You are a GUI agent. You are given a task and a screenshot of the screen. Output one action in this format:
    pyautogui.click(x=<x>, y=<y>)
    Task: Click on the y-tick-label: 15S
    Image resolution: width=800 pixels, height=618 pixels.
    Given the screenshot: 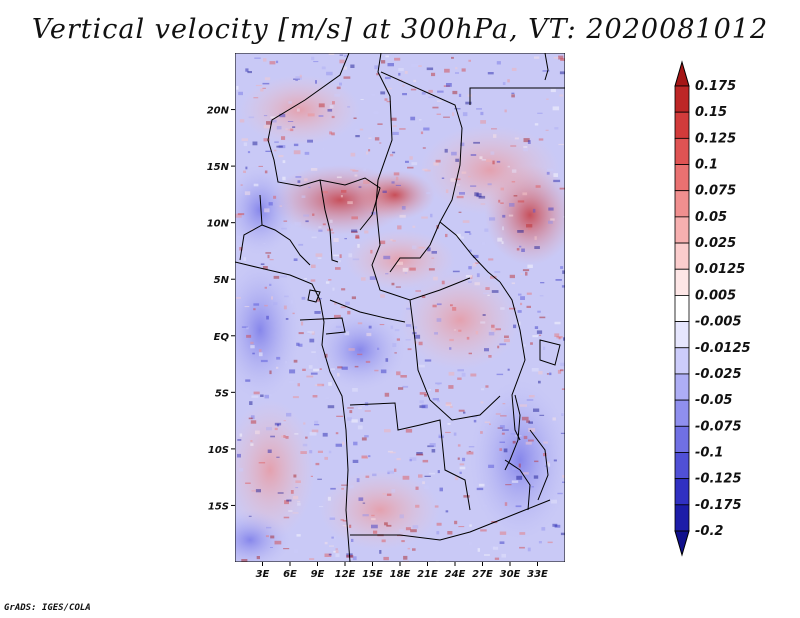 What is the action you would take?
    pyautogui.click(x=218, y=506)
    